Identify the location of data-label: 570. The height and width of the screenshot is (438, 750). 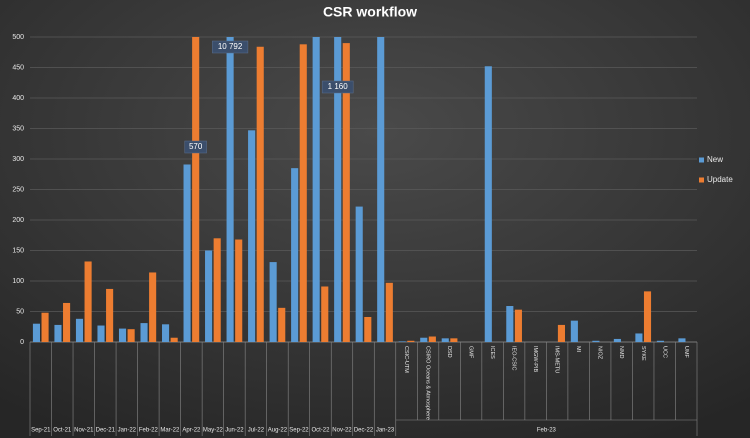
(196, 146).